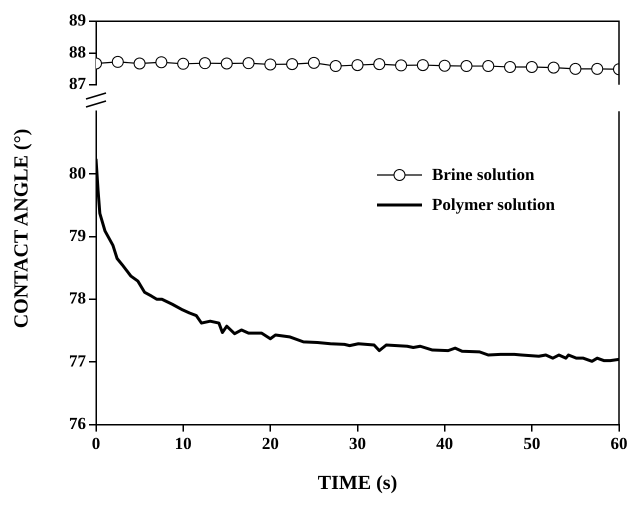 This screenshot has width=633, height=512. I want to click on legend-label: Brine solution, so click(483, 175).